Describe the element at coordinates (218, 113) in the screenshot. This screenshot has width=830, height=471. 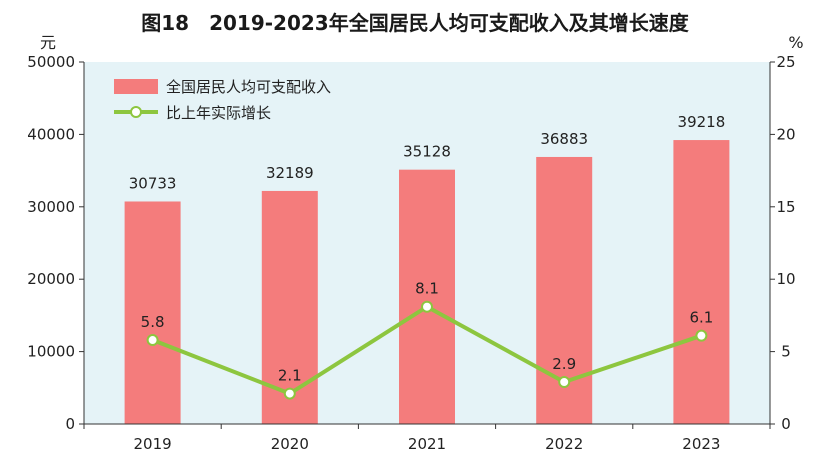
I see `legend-line-label: 比上年实际增长` at that location.